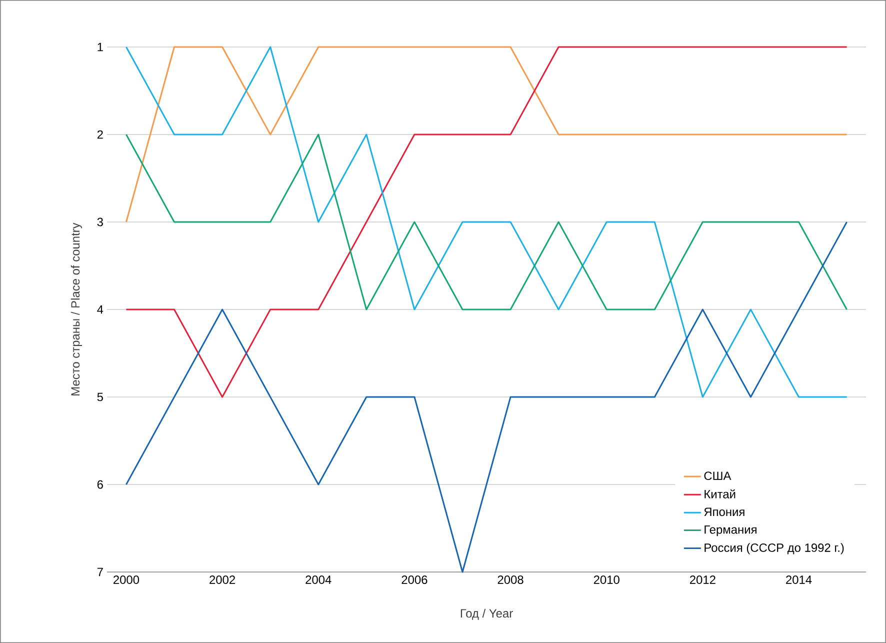 Image resolution: width=886 pixels, height=643 pixels. Describe the element at coordinates (718, 476) in the screenshot. I see `legend-label: США` at that location.